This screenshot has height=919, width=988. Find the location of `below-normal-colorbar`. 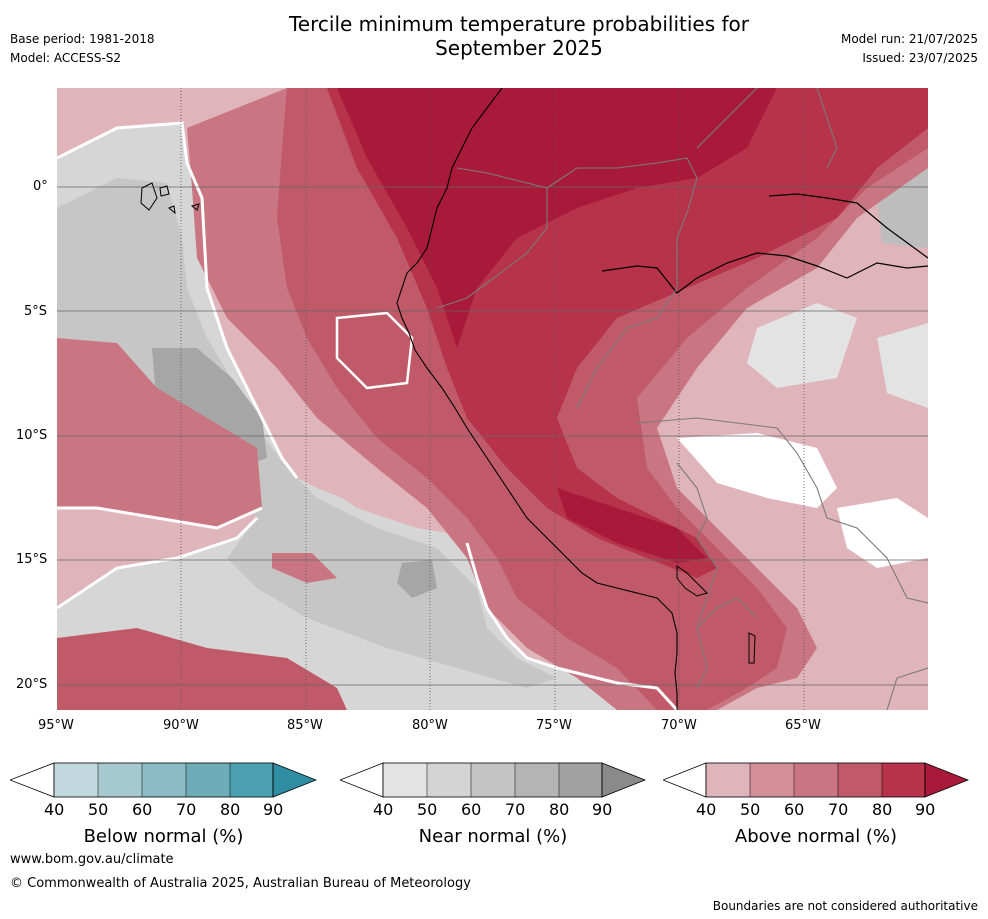

below-normal-colorbar is located at coordinates (163, 781).